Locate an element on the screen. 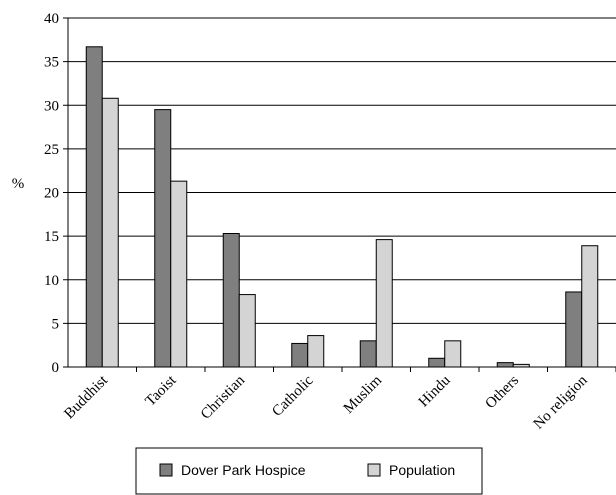 Image resolution: width=616 pixels, height=495 pixels. bar-others-dover-park-hospice is located at coordinates (505, 365).